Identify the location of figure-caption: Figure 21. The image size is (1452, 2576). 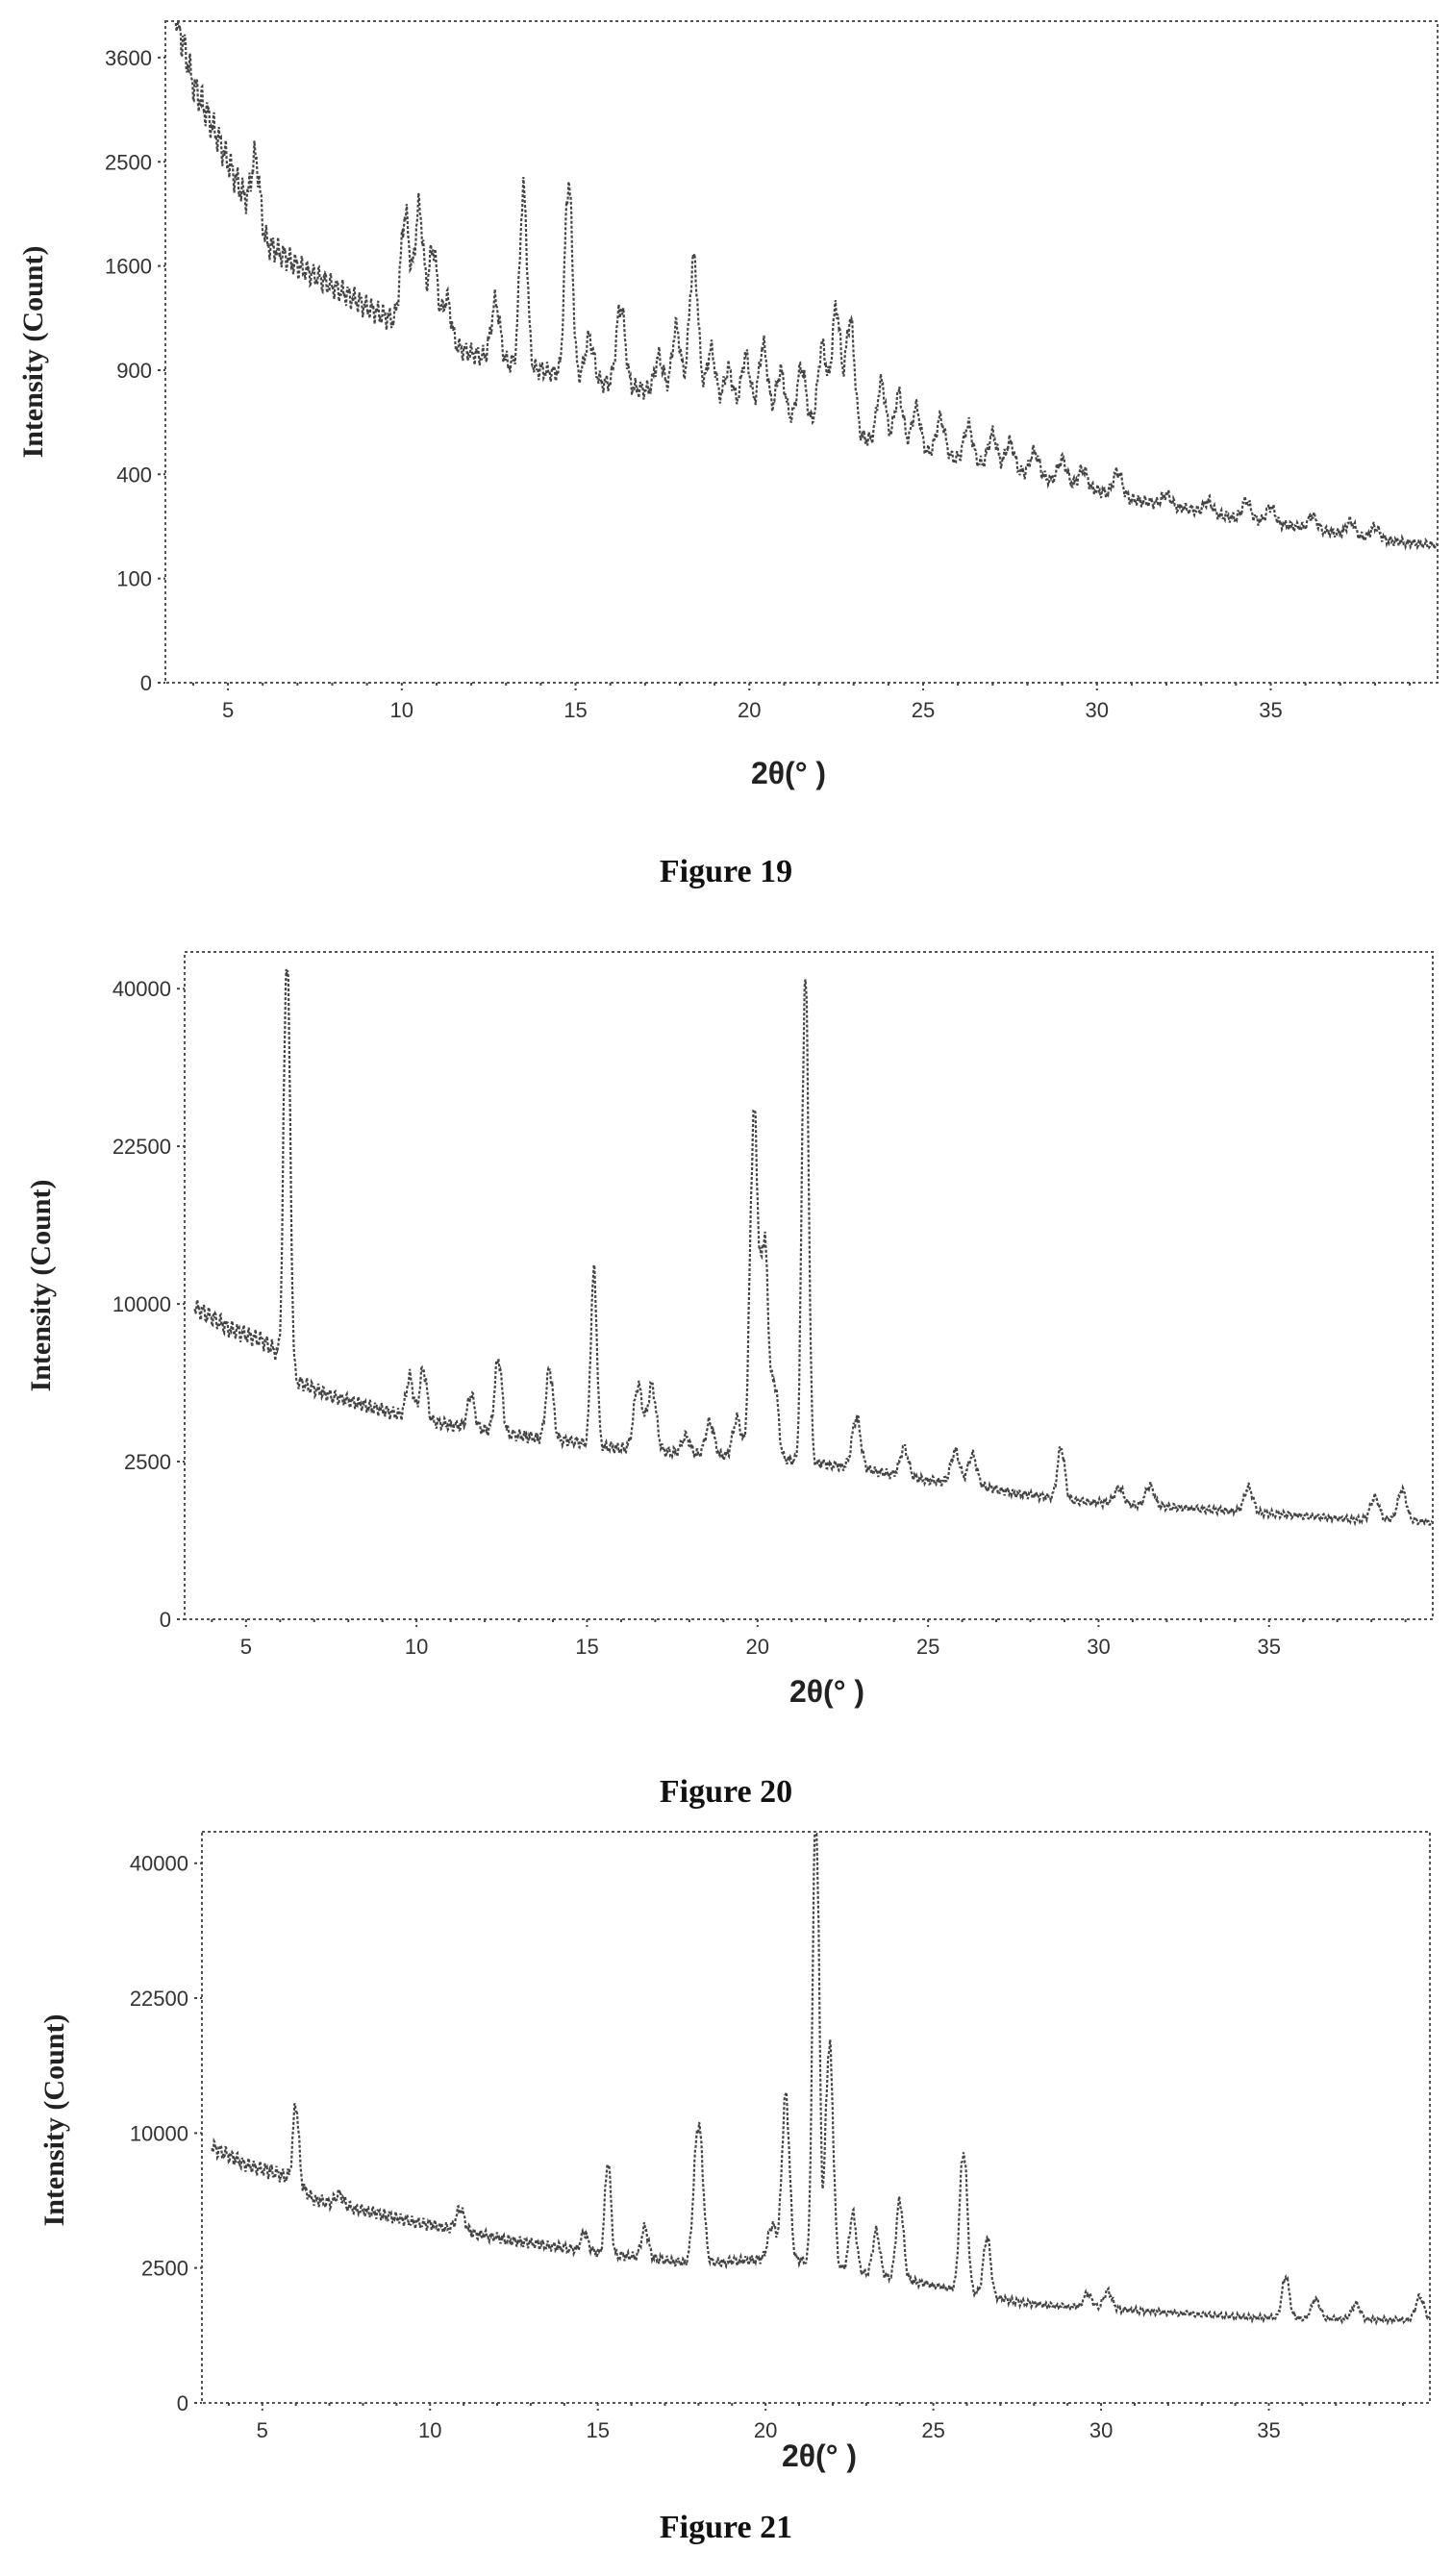
(726, 2527).